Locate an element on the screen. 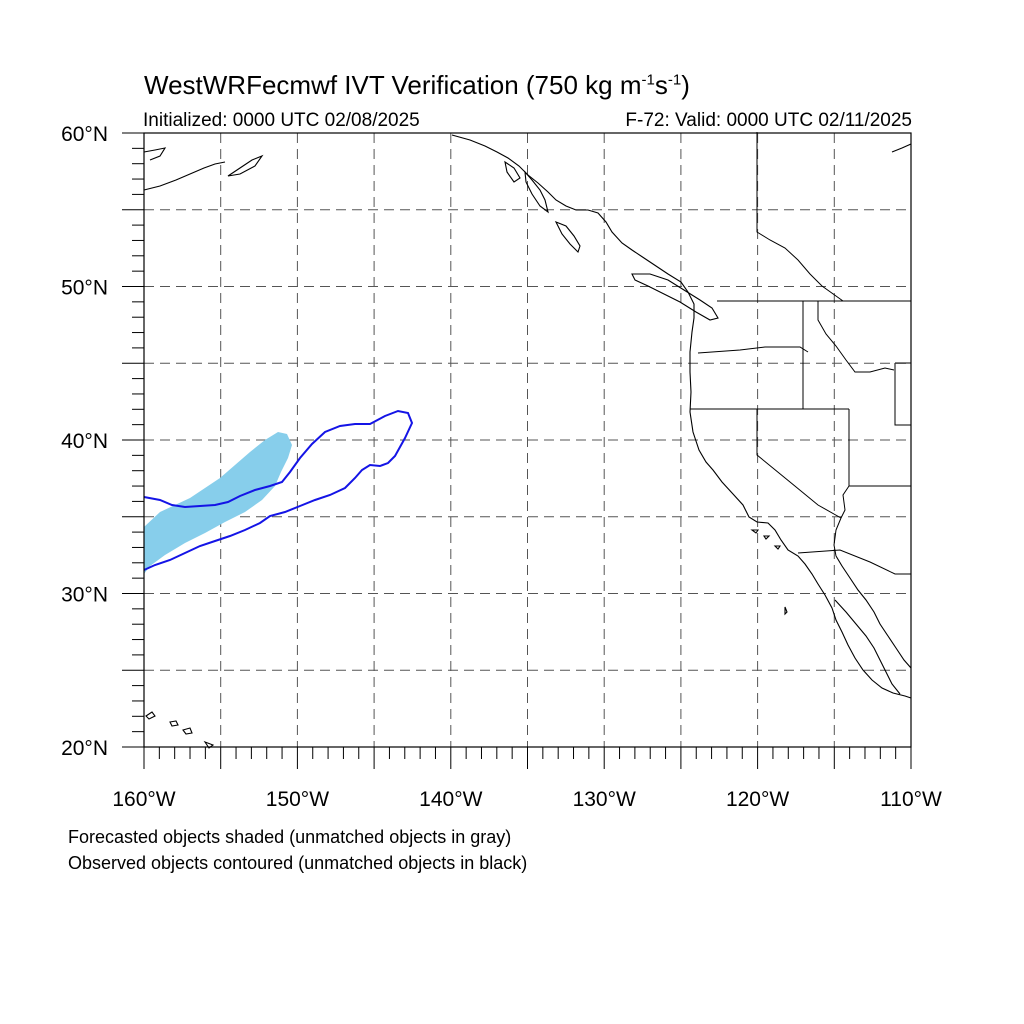 The width and height of the screenshot is (1024, 1024). political-boundaries is located at coordinates (800, 353).